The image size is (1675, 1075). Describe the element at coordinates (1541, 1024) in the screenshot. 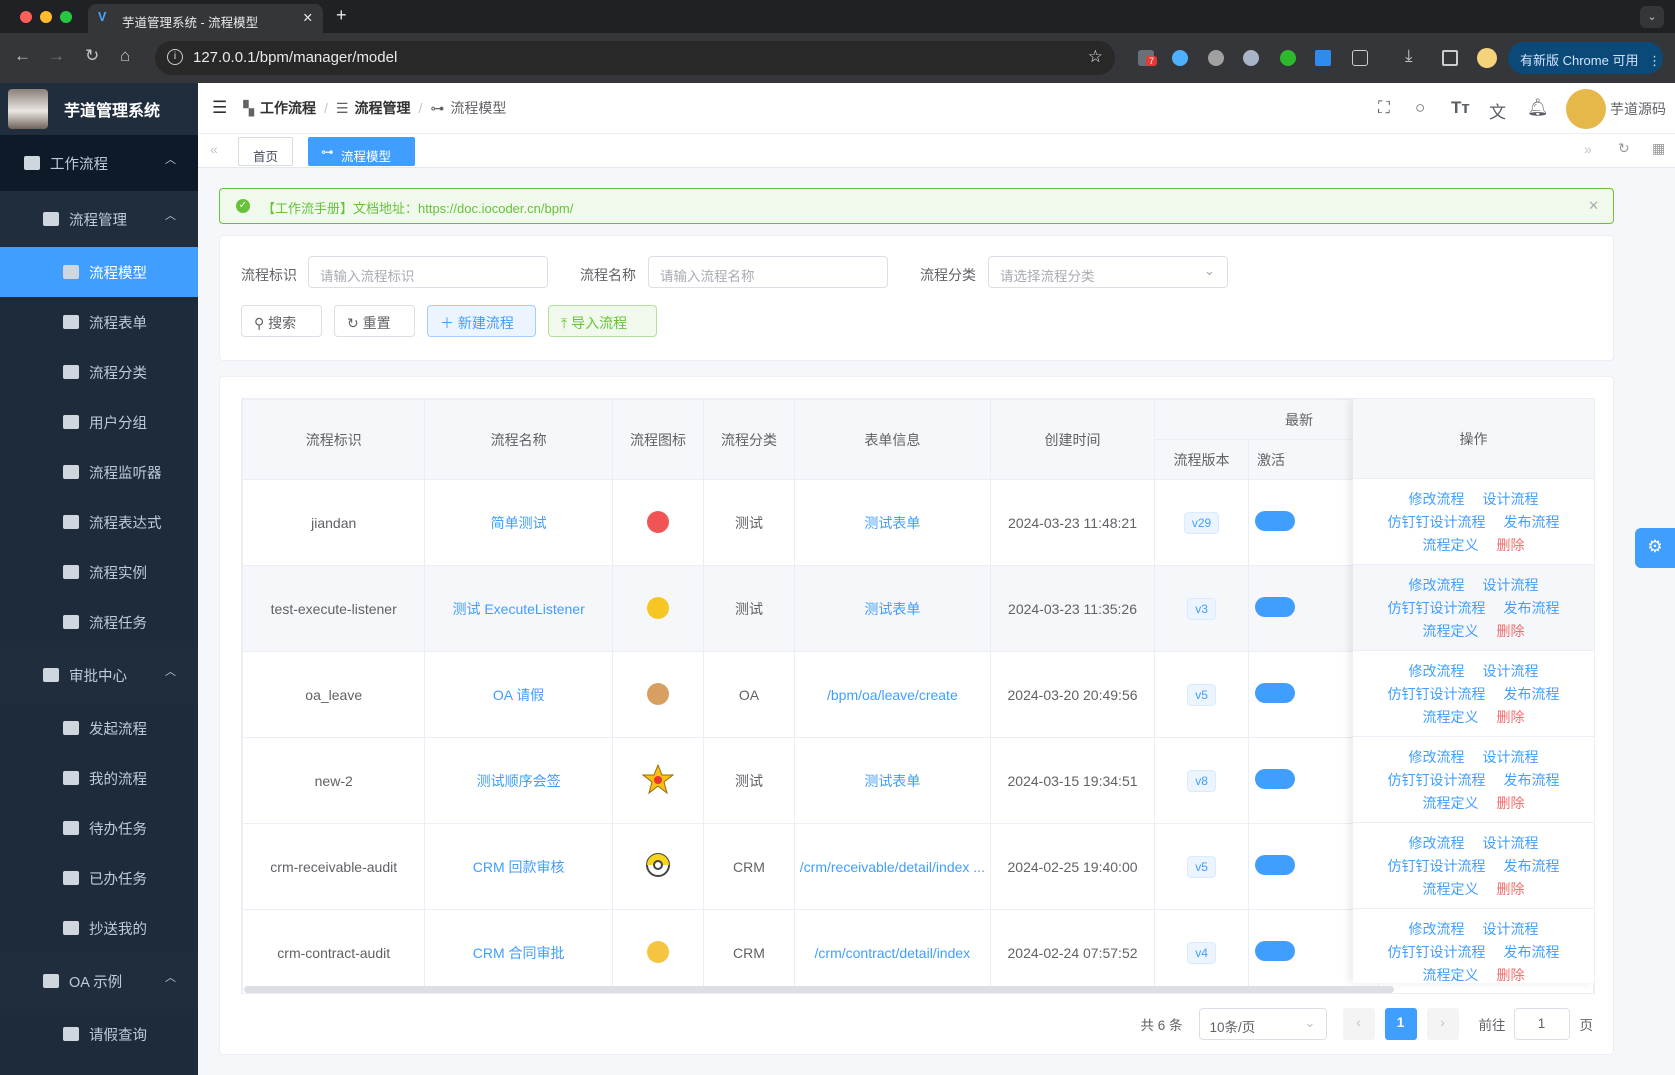

I see `goto-page-input: 1` at that location.